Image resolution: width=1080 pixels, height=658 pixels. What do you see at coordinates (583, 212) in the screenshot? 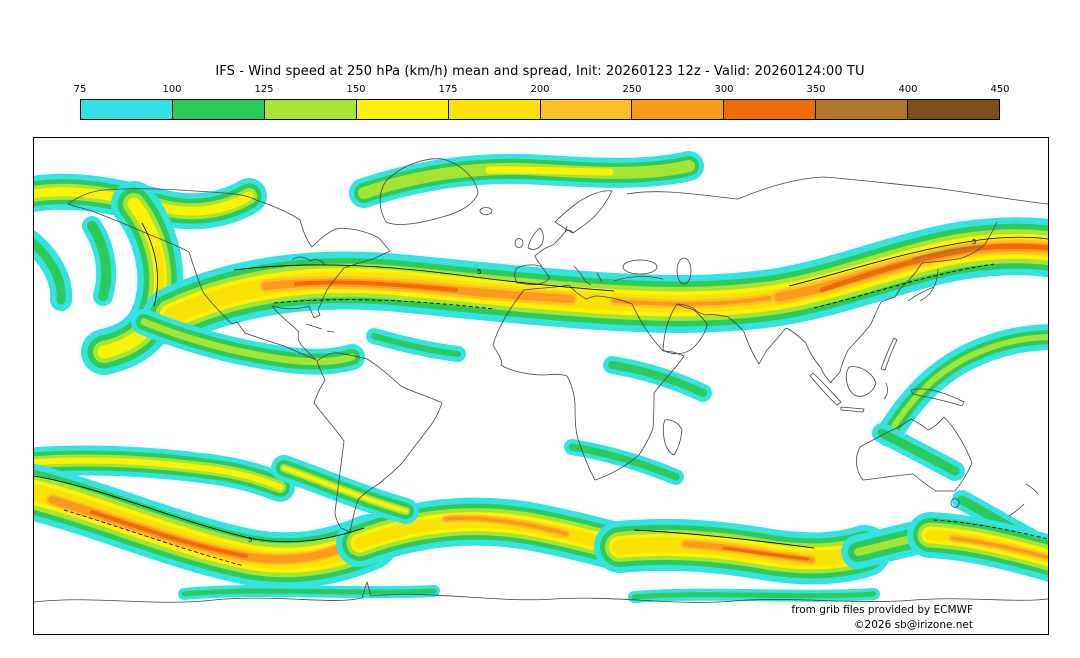
I see `coastline-scandinavia` at bounding box center [583, 212].